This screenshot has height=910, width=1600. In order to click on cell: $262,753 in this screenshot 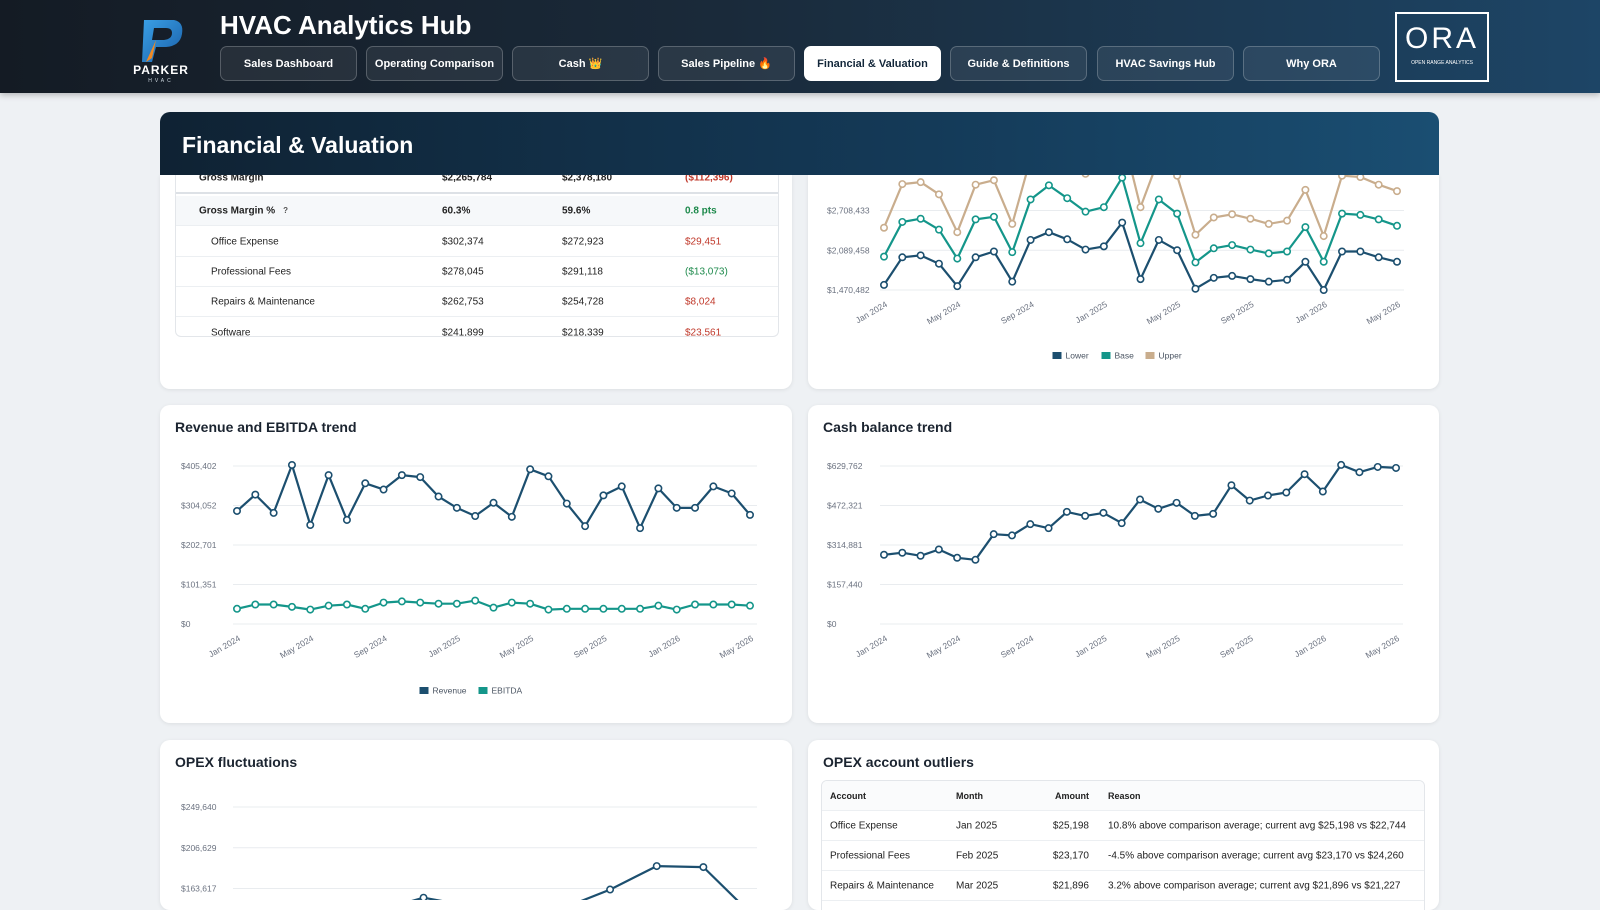, I will do `click(463, 301)`.